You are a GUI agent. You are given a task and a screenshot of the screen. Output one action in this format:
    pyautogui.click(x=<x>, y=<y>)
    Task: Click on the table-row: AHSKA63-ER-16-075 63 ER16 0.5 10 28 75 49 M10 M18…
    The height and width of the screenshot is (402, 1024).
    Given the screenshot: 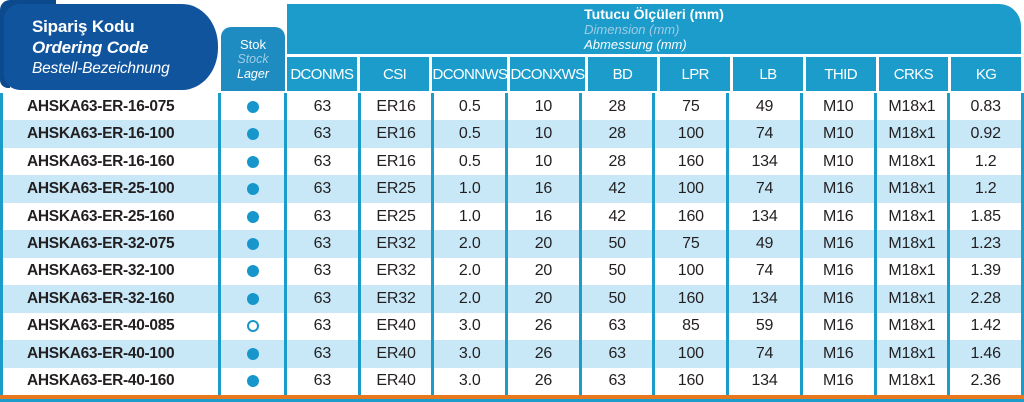 What is the action you would take?
    pyautogui.click(x=512, y=107)
    